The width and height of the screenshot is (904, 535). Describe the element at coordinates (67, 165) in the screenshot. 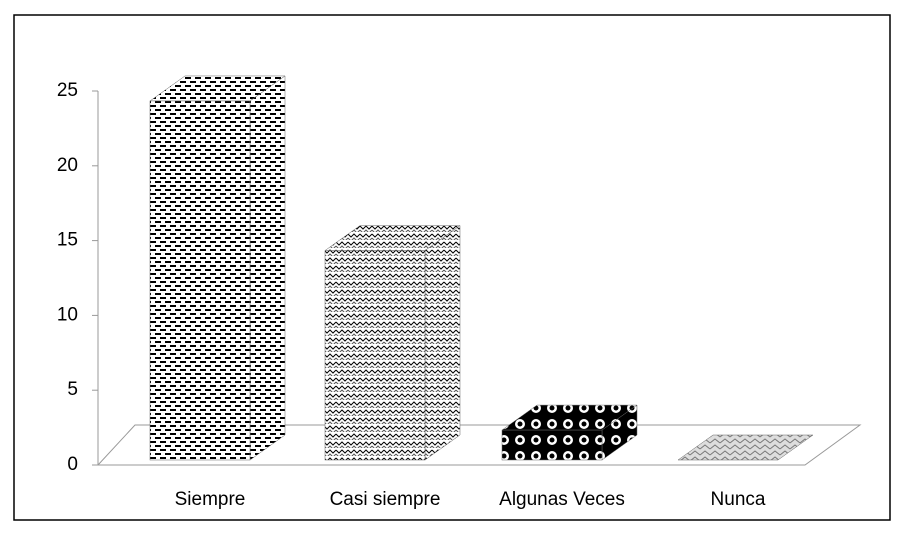

I see `y-tick-label: 20` at that location.